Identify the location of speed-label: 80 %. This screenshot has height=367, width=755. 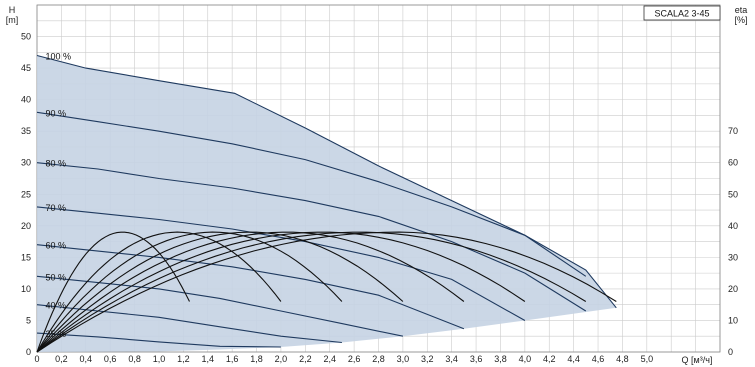
(56, 164).